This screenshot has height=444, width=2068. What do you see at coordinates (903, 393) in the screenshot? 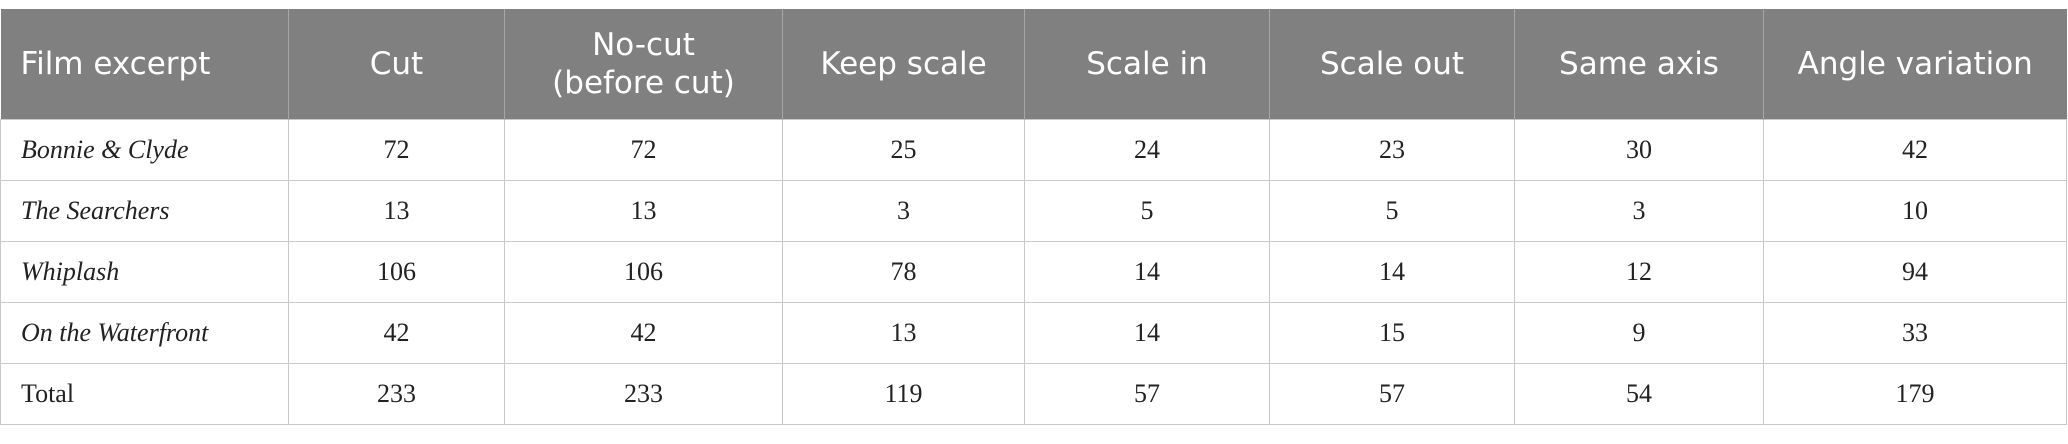
I see `table-cell: 119` at bounding box center [903, 393].